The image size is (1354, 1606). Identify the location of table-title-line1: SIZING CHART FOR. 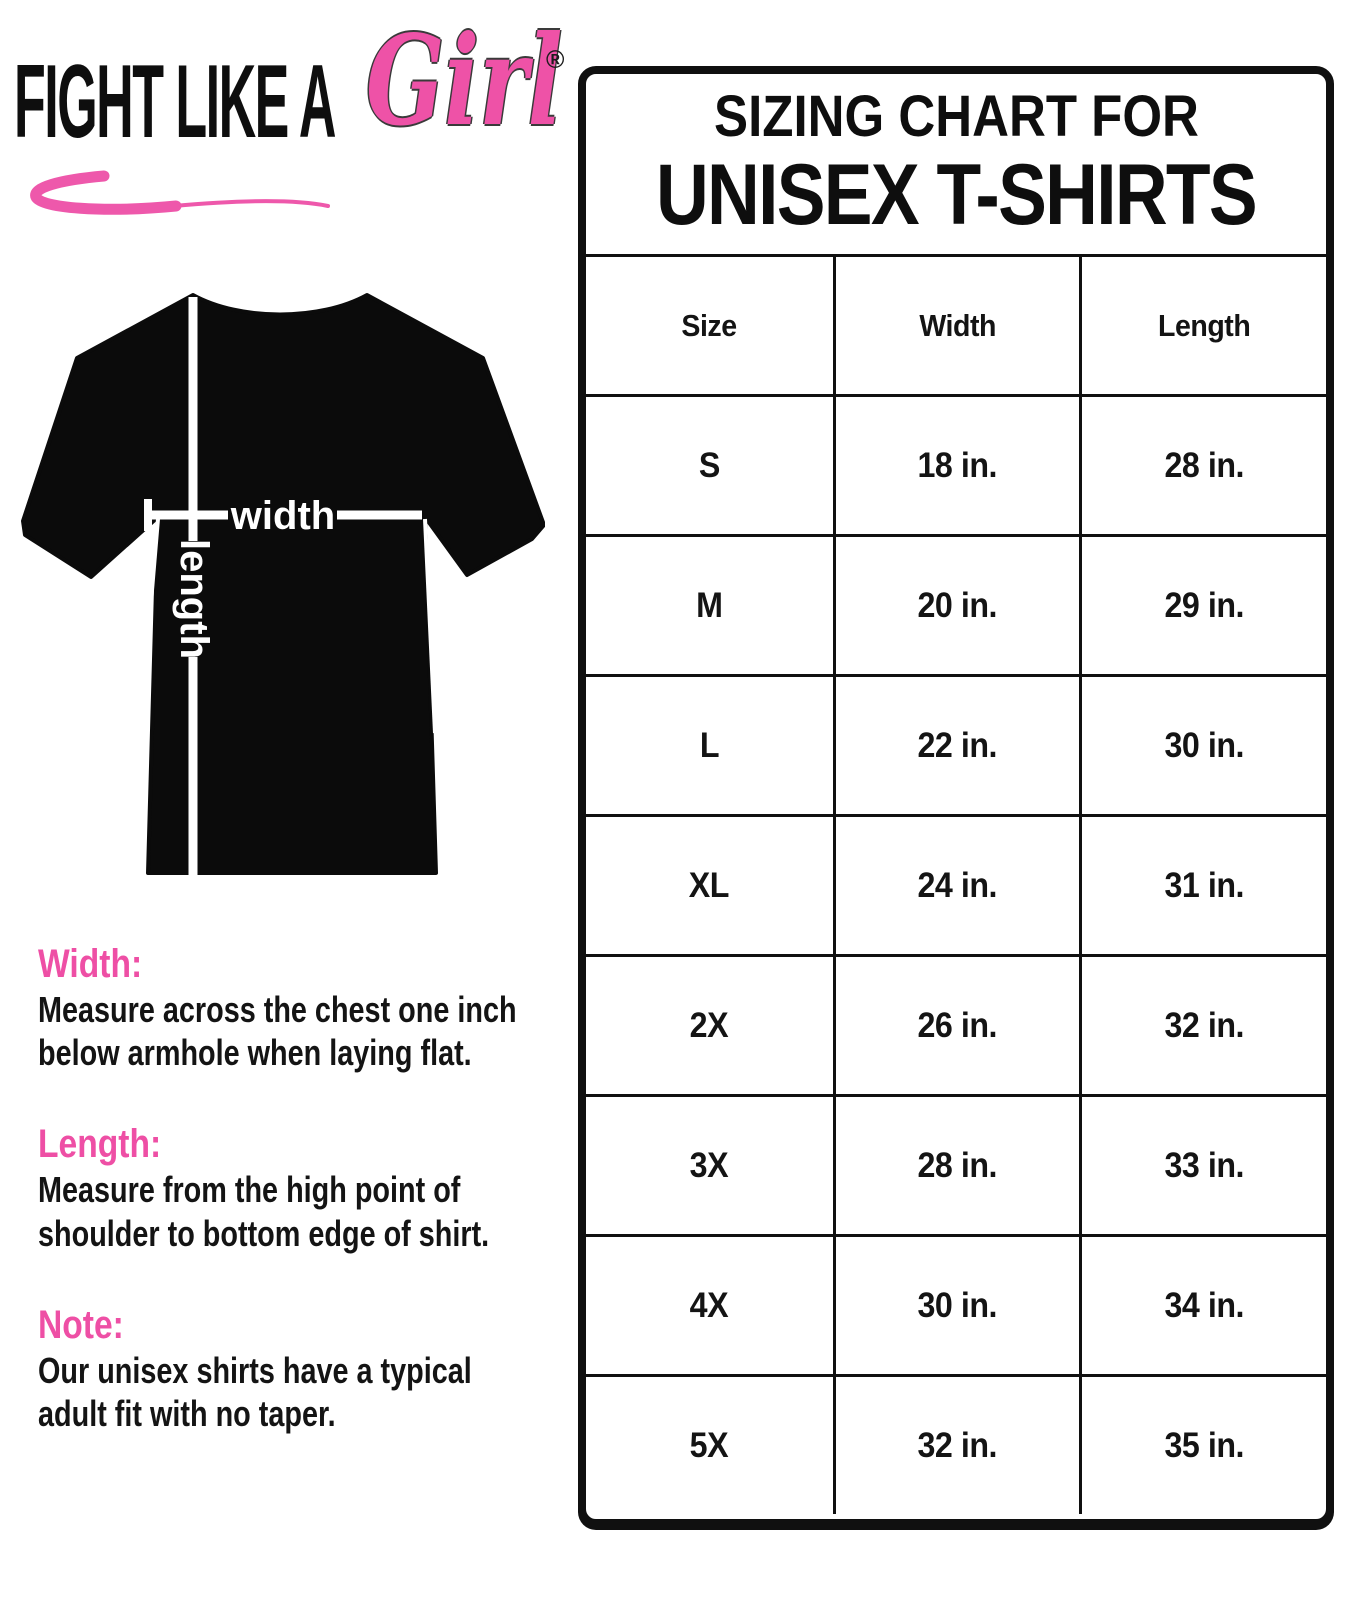
(956, 117).